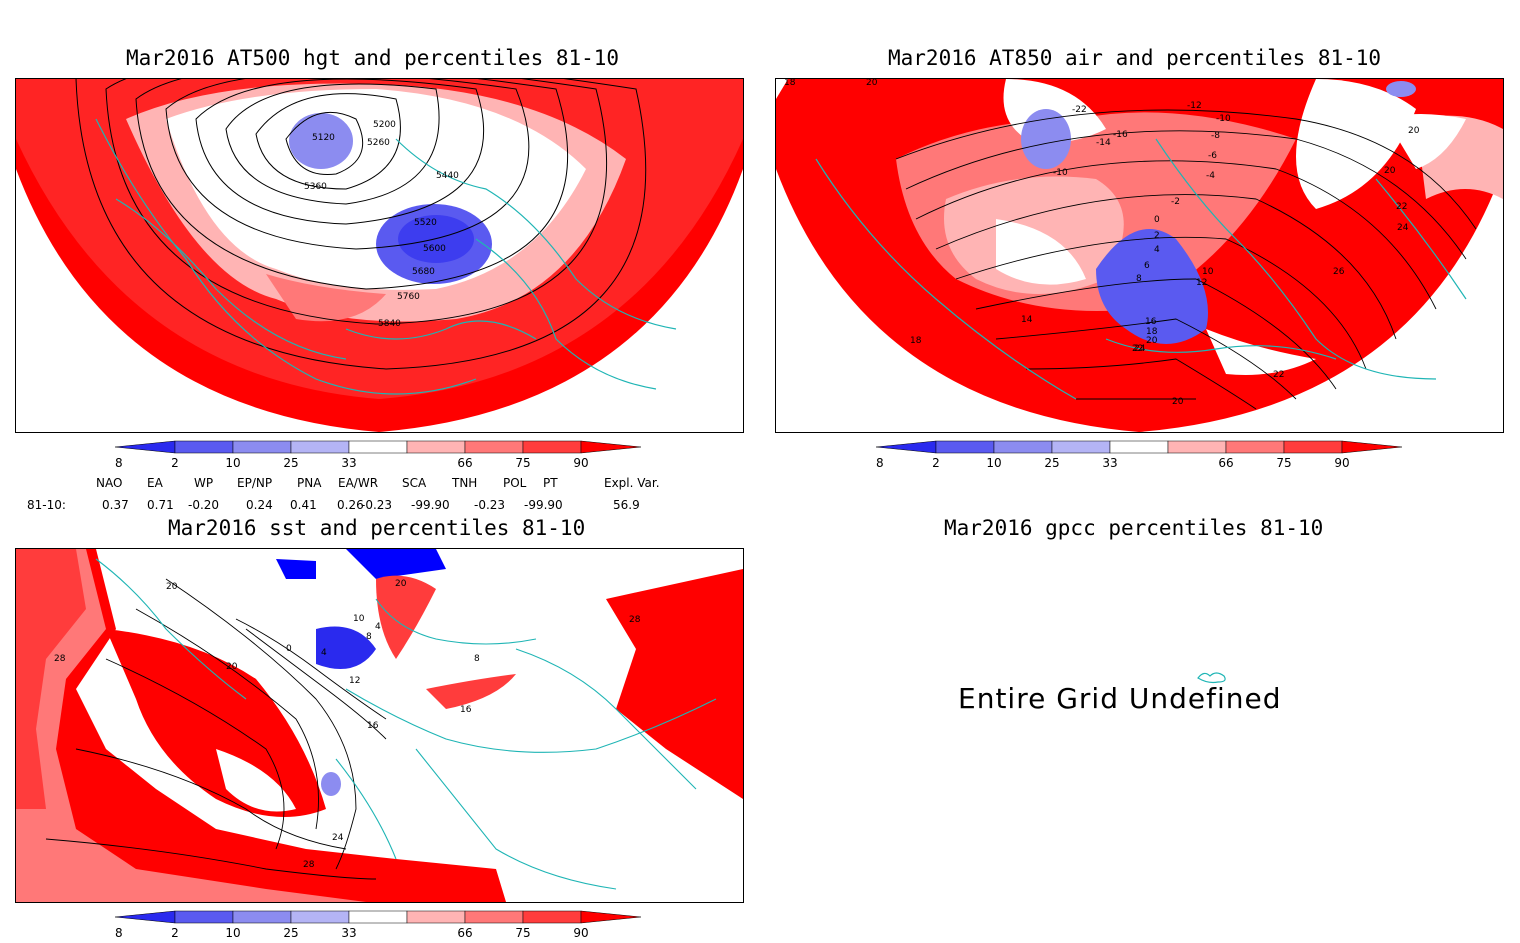 This screenshot has height=943, width=1520. I want to click on svg-text: 5600, so click(434, 249).